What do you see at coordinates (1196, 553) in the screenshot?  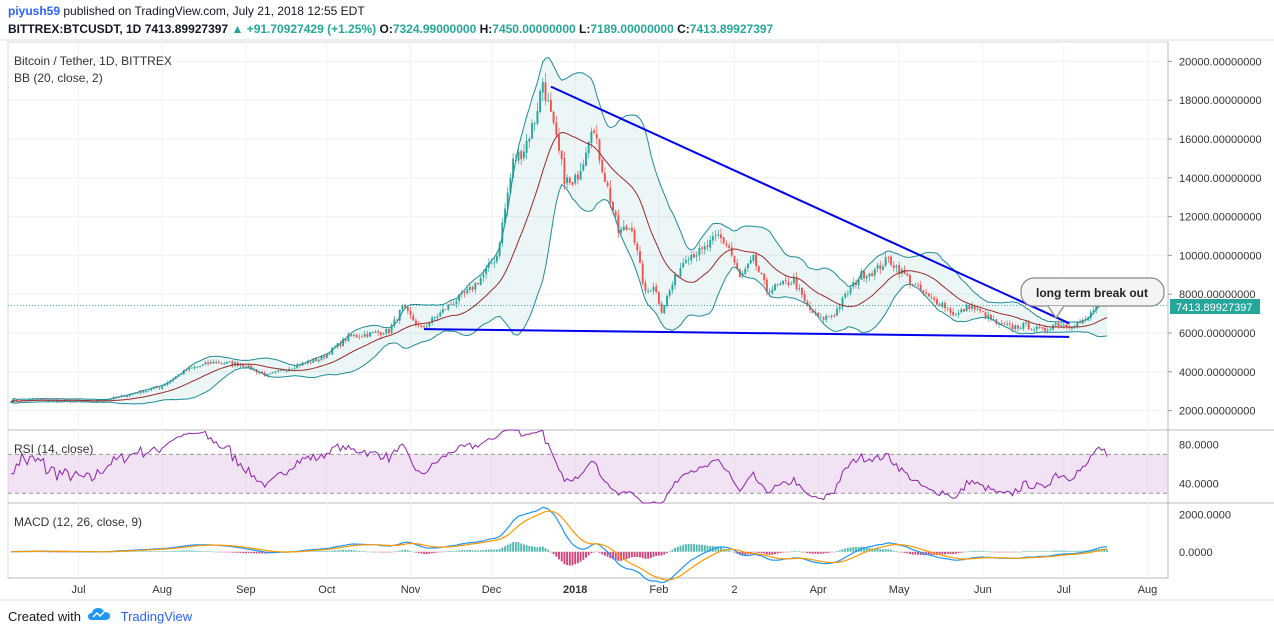 I see `macd-tick-label: 0.0000` at bounding box center [1196, 553].